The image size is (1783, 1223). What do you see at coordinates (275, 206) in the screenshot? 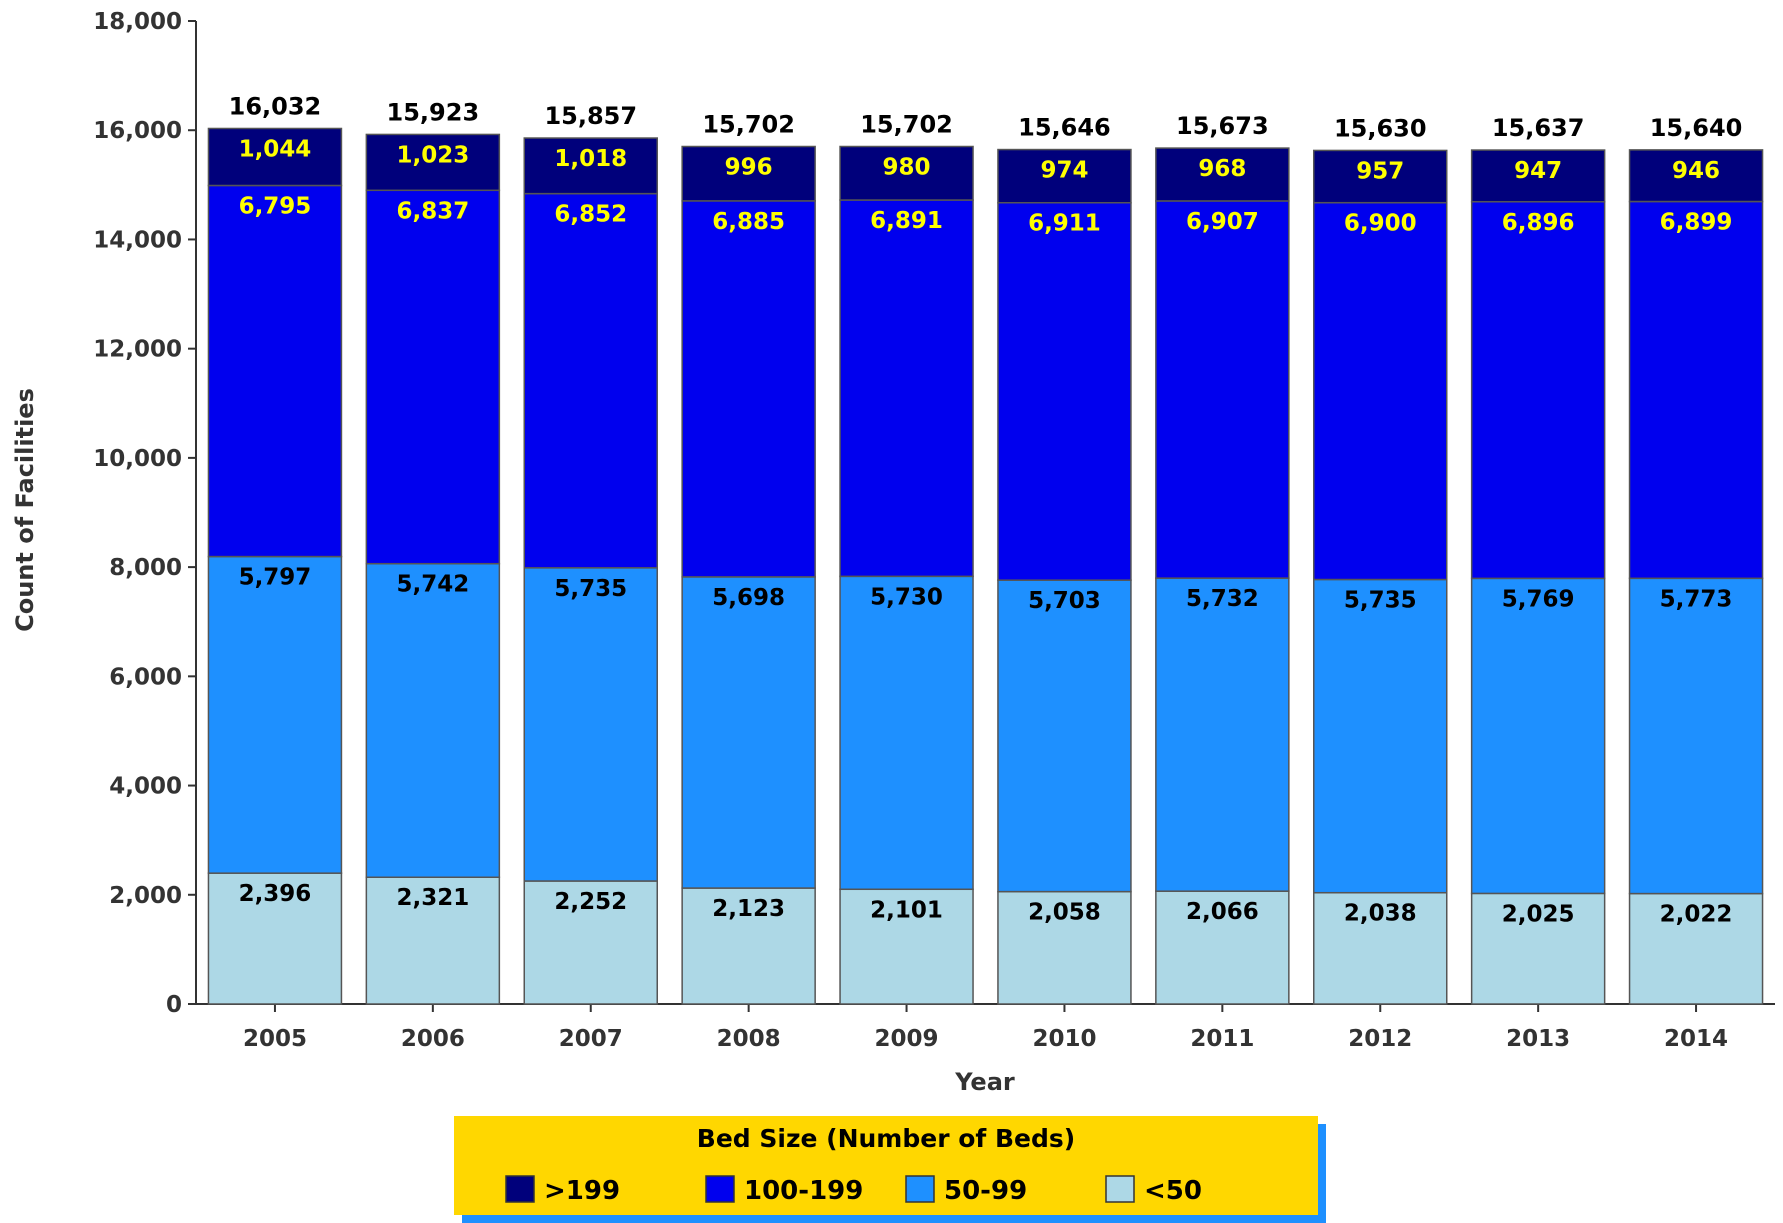
I see `data-label: 6,795` at bounding box center [275, 206].